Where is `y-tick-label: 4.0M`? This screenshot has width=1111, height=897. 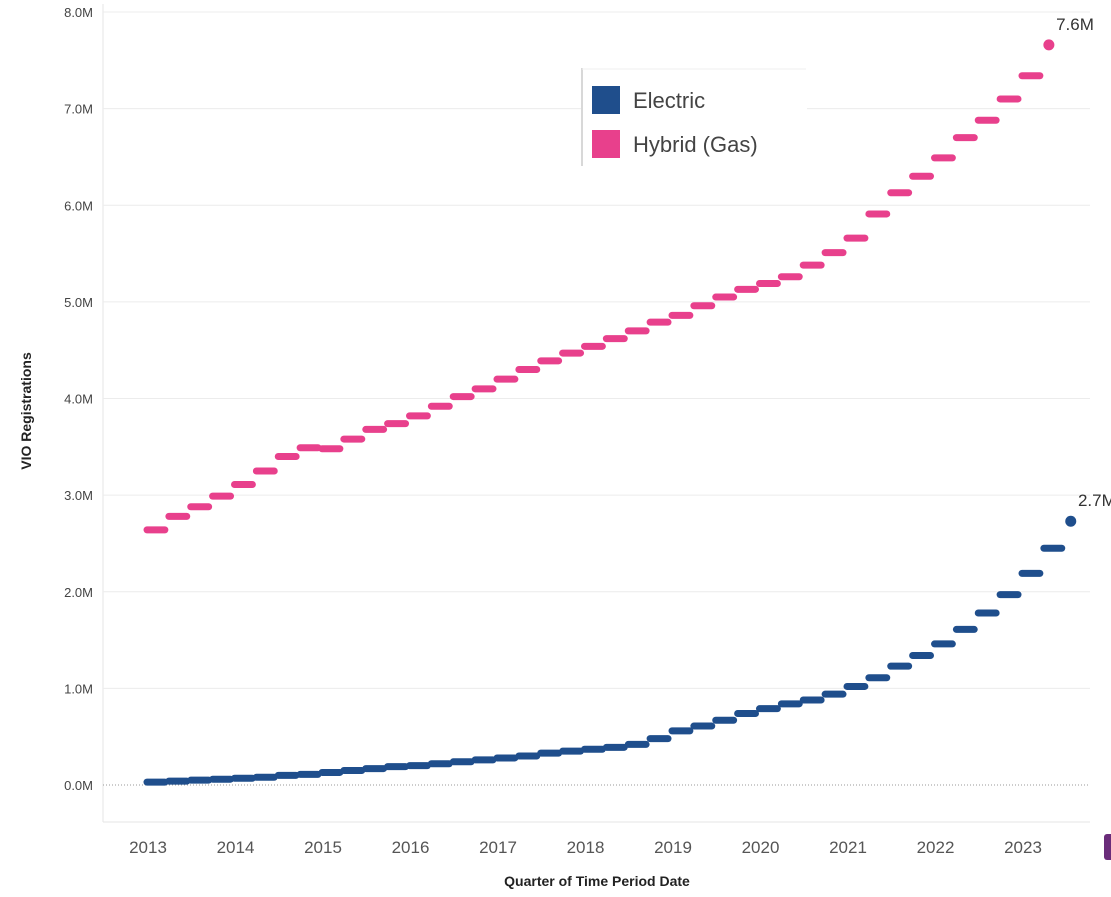 y-tick-label: 4.0M is located at coordinates (78, 399).